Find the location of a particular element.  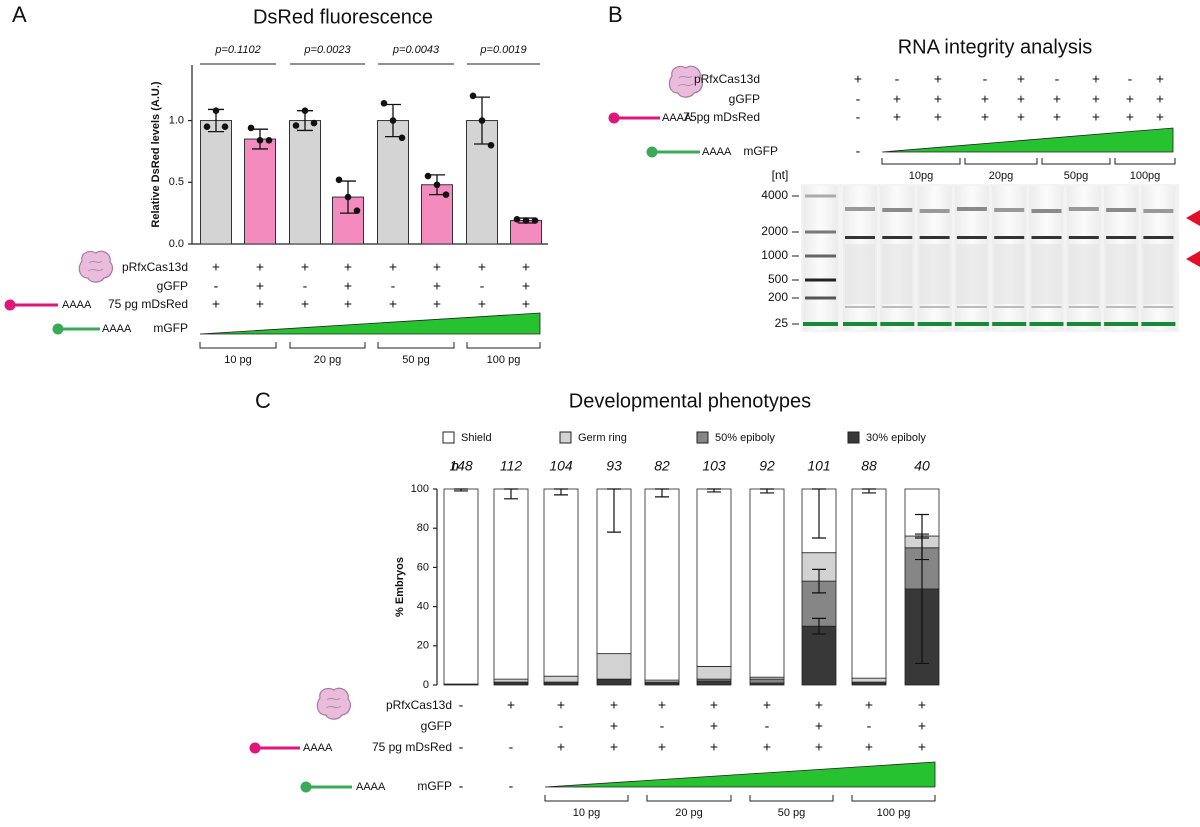

p-value: p=0.0043 is located at coordinates (416, 50).